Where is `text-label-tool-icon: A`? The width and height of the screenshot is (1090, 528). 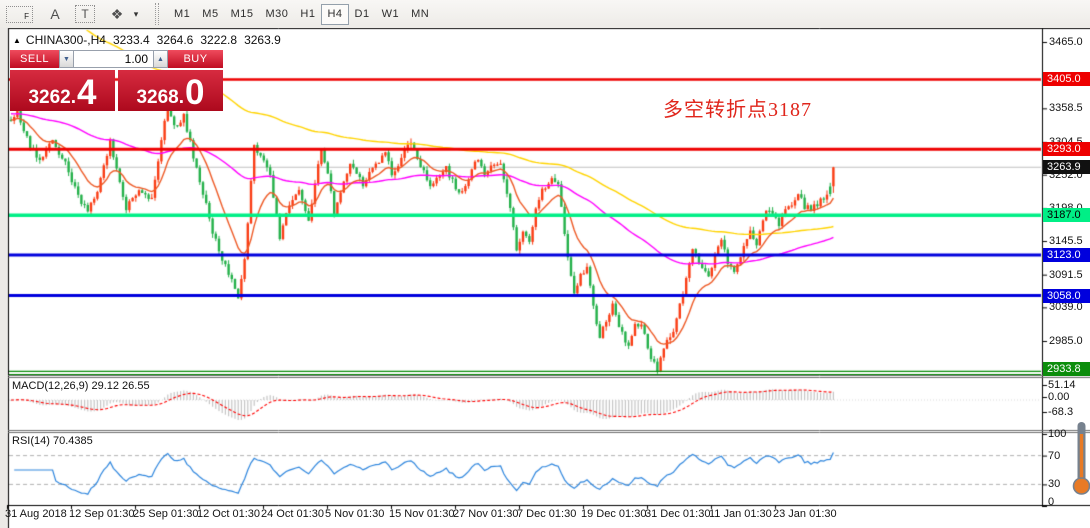 text-label-tool-icon: A is located at coordinates (55, 14).